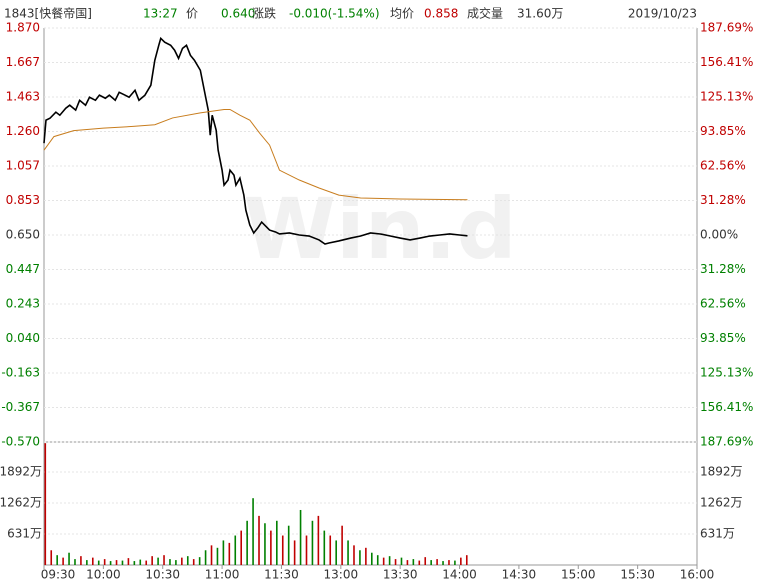 The height and width of the screenshot is (583, 759). I want to click on y-tick-label: 0.447, so click(23, 269).